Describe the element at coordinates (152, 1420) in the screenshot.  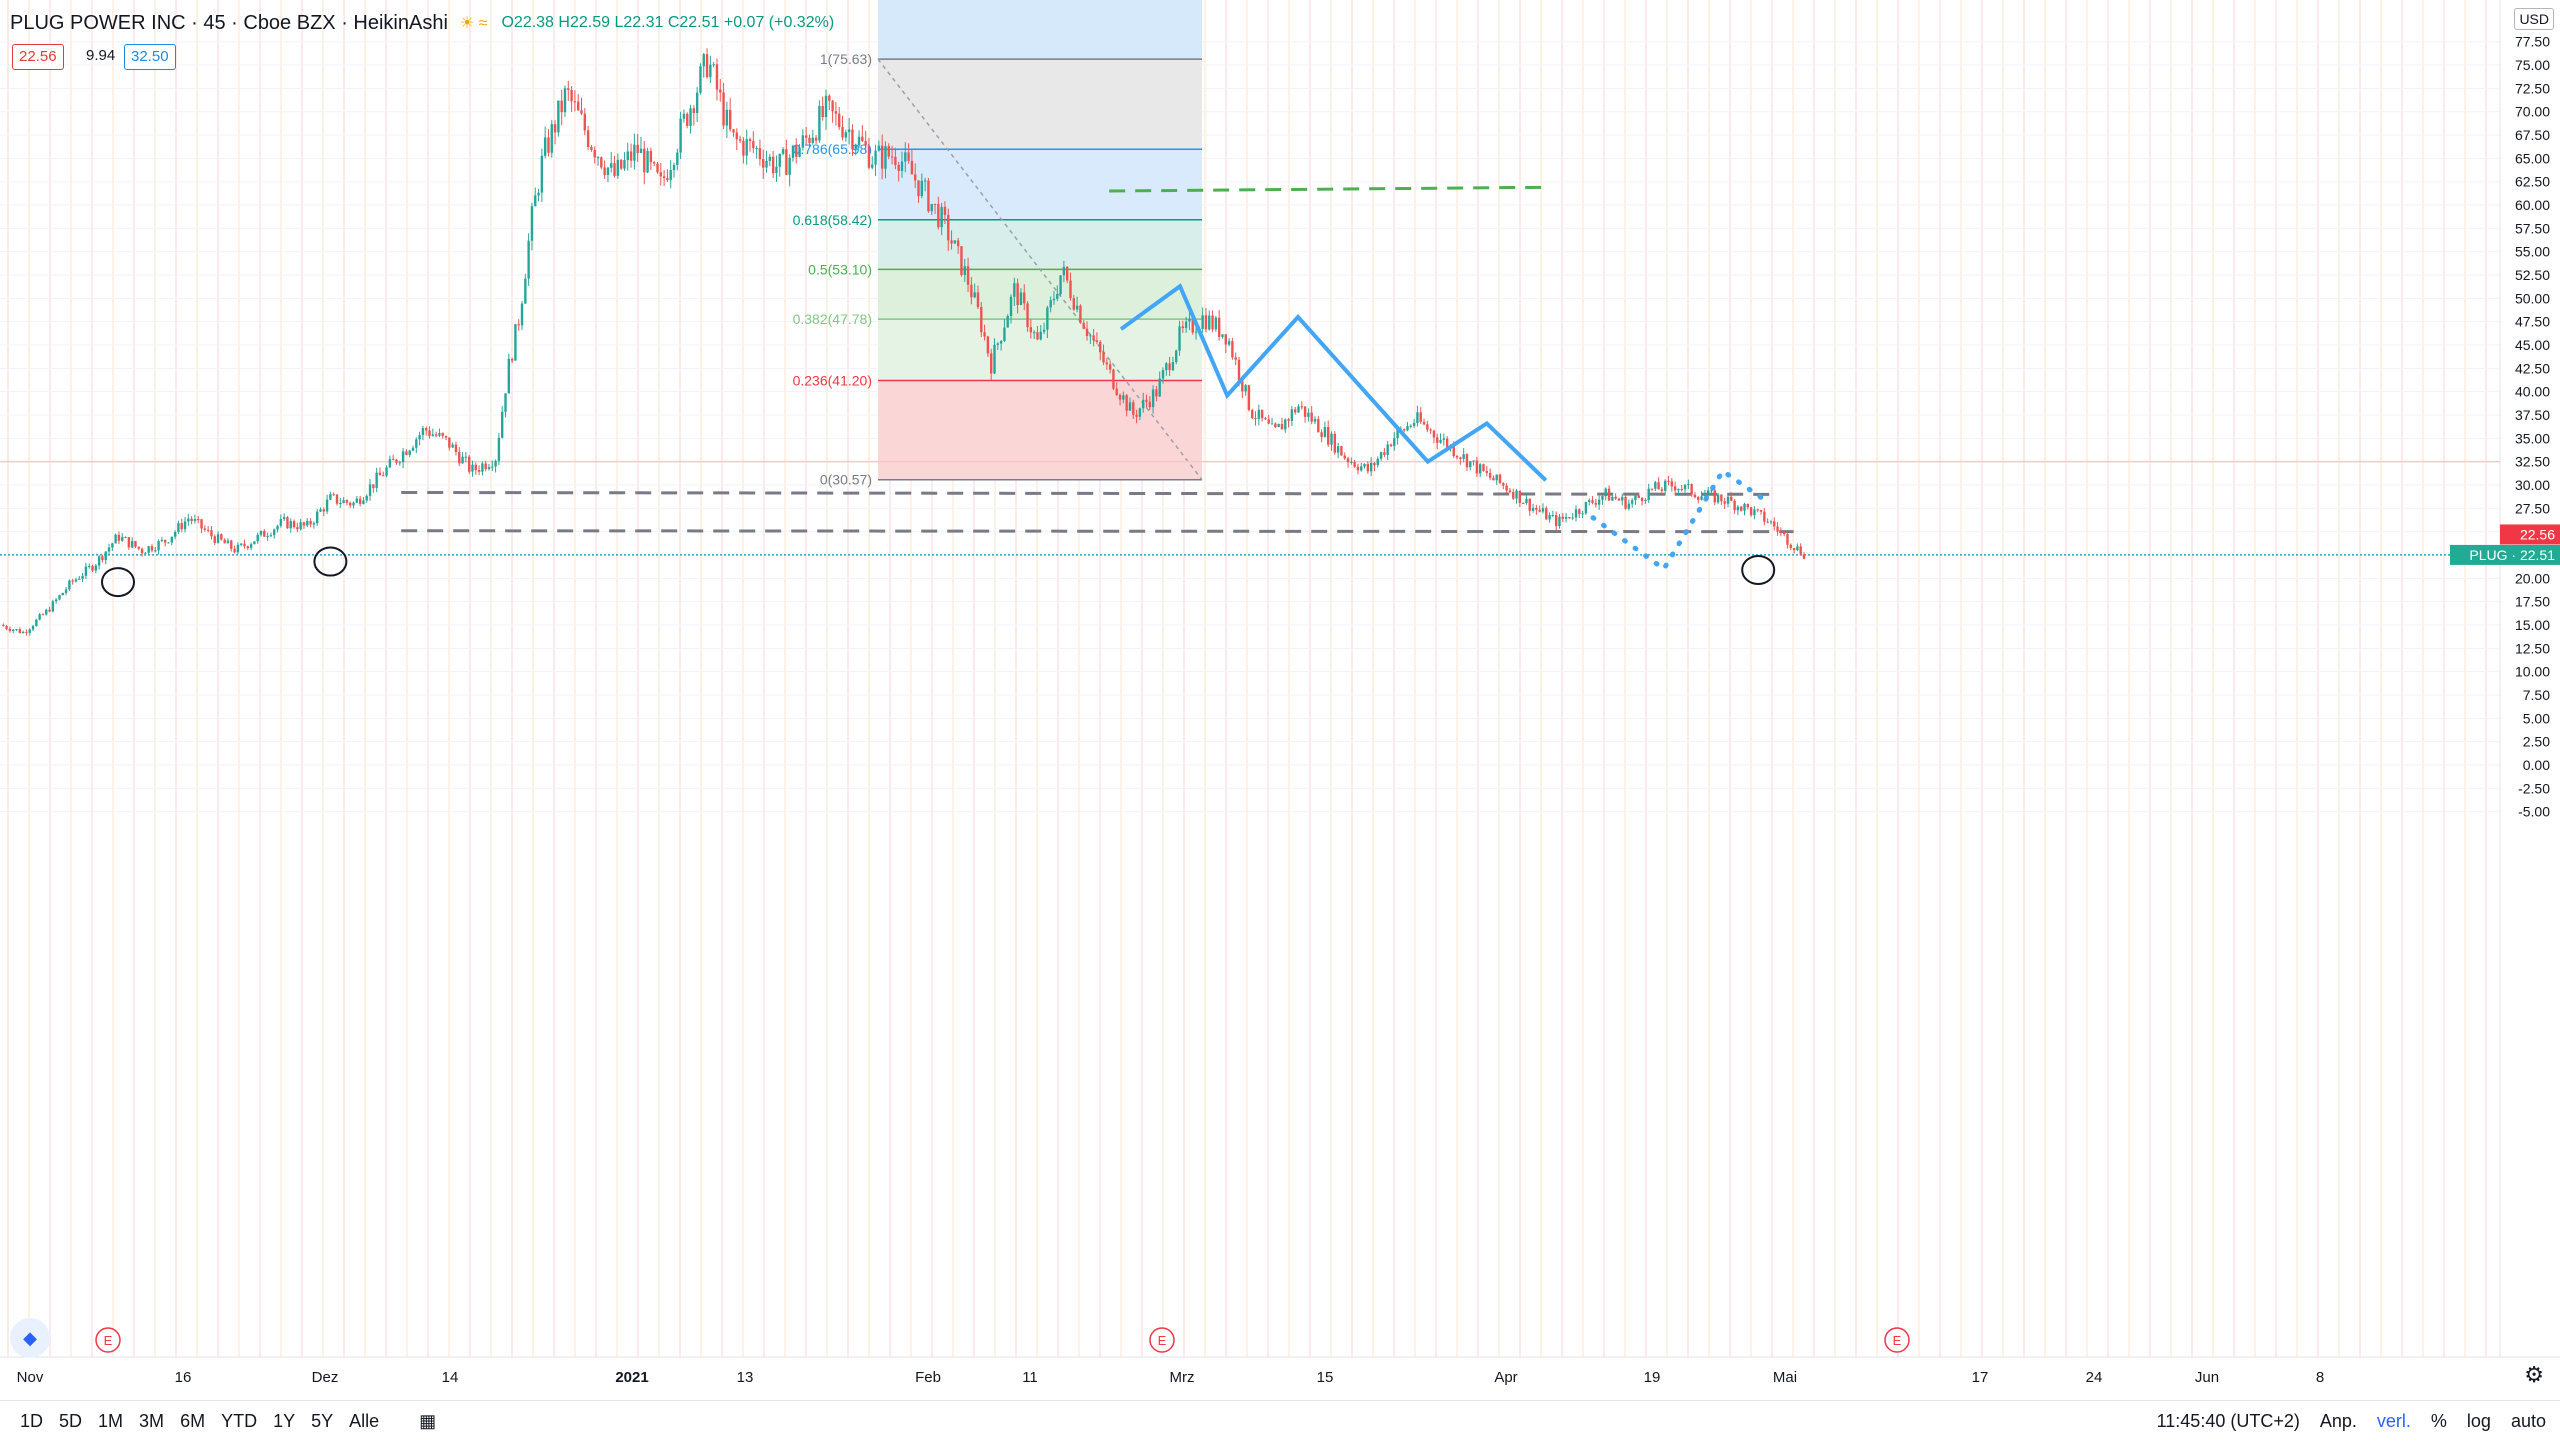
I see `timeframe-3m: 3M` at that location.